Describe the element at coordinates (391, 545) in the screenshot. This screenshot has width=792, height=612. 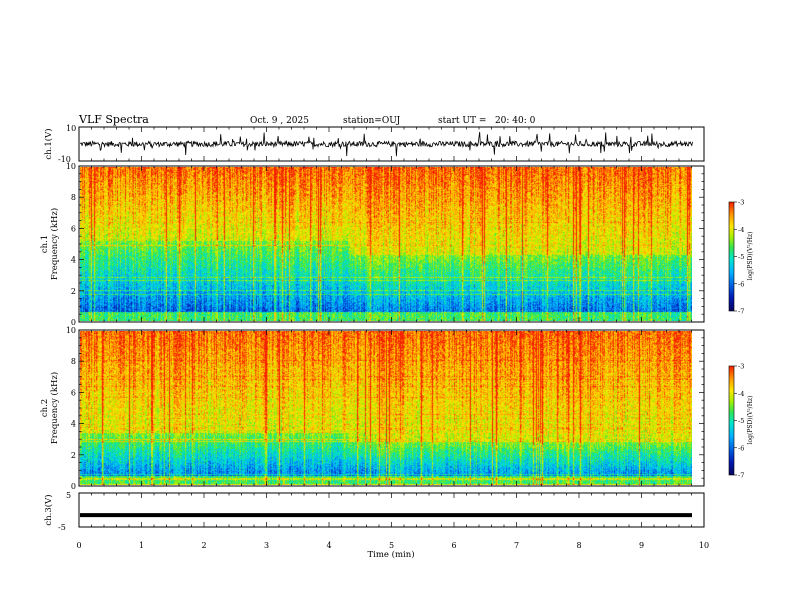
I see `x-tick-label: 5` at that location.